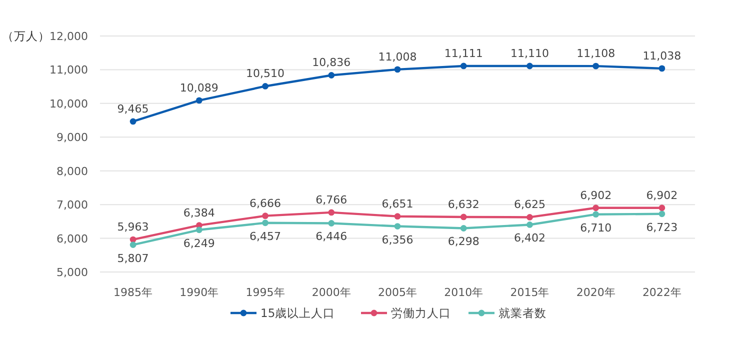  Describe the element at coordinates (332, 237) in the screenshot. I see `value-label: 6,446` at that location.